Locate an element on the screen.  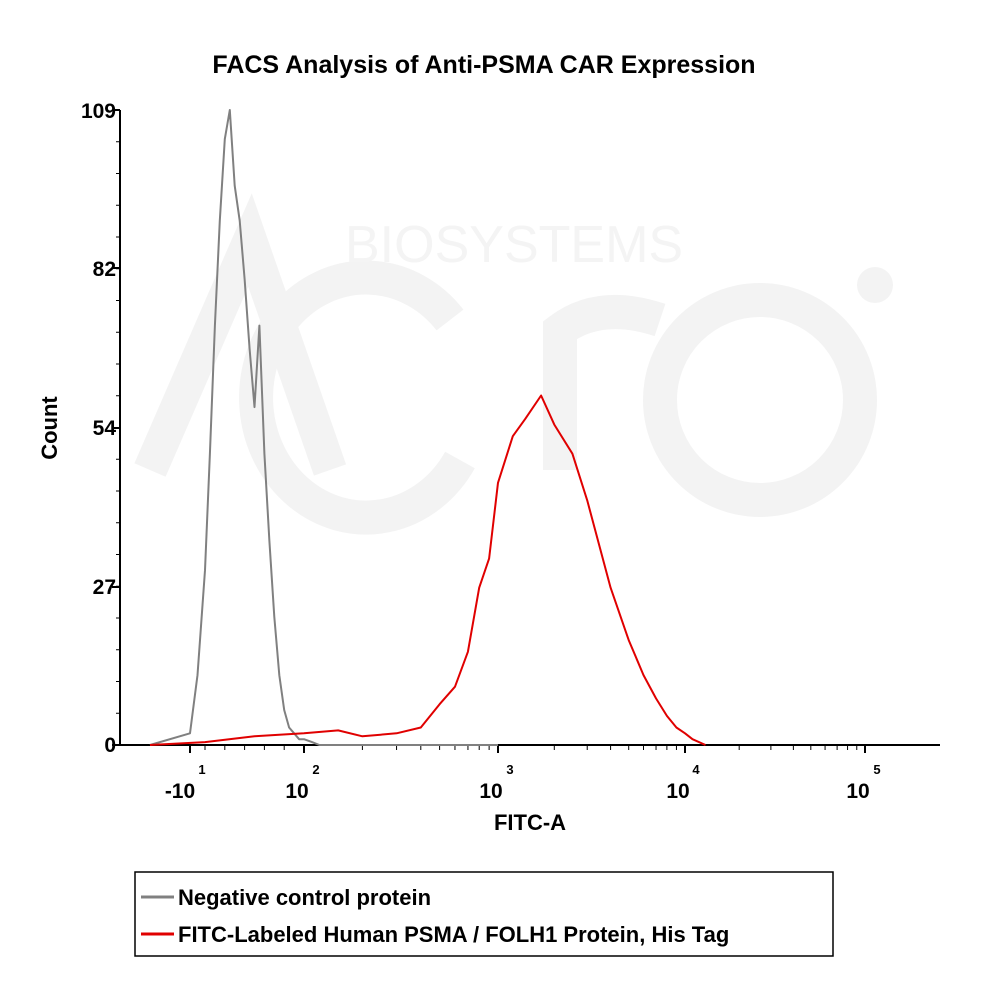
x-tick-label: 10 2 is located at coordinates (302, 782).